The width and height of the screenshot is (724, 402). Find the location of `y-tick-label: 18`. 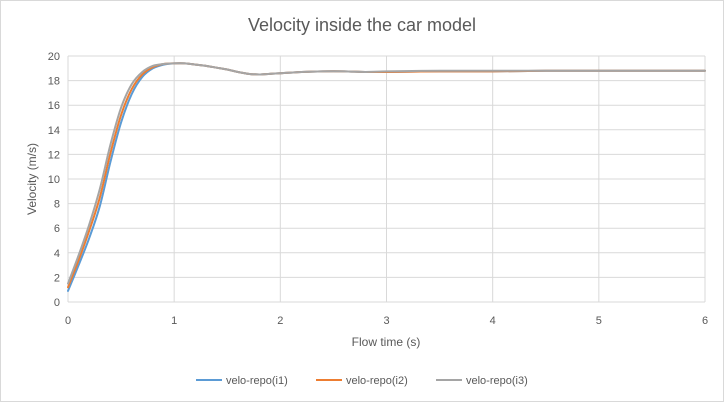

y-tick-label: 18 is located at coordinates (54, 82).